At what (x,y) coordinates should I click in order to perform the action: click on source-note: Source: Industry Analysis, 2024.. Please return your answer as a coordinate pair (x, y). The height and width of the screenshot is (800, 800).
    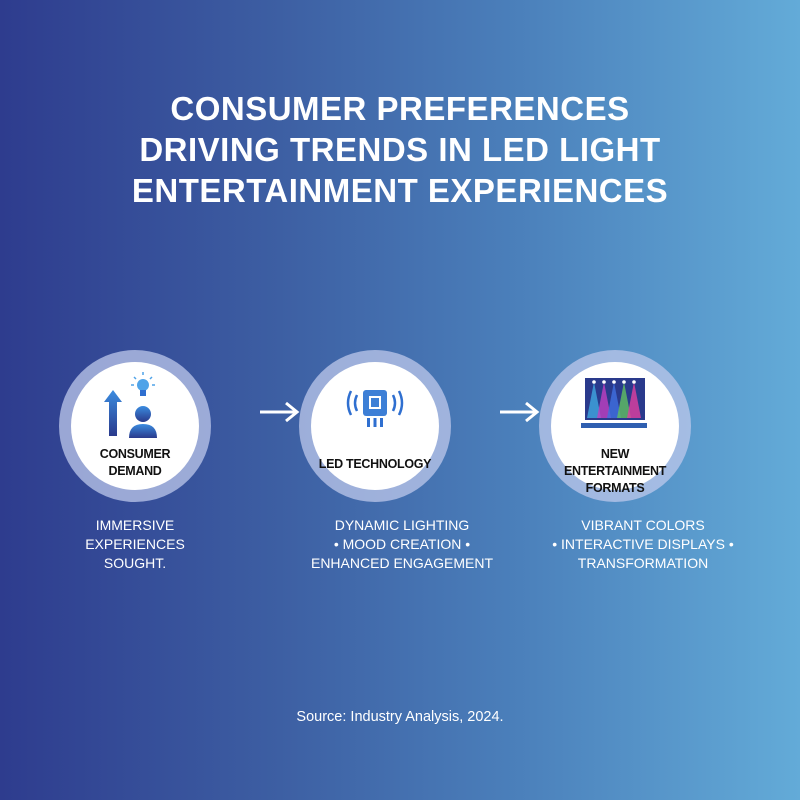
    Looking at the image, I should click on (400, 717).